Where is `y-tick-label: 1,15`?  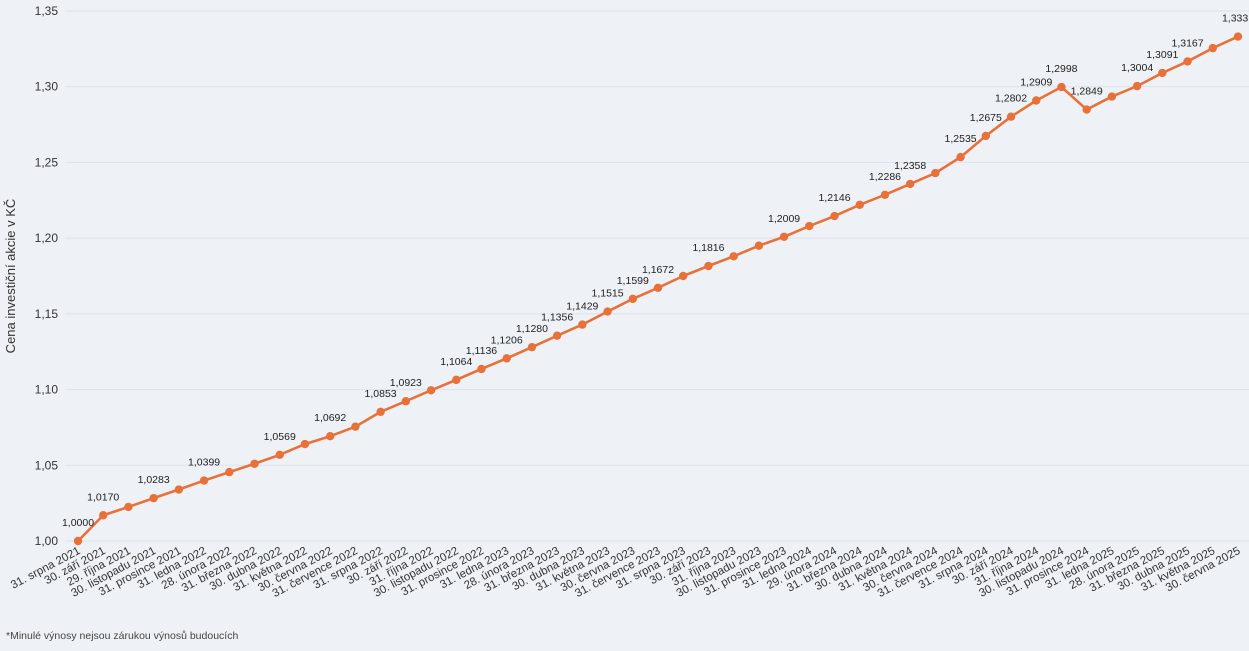 y-tick-label: 1,15 is located at coordinates (47, 314).